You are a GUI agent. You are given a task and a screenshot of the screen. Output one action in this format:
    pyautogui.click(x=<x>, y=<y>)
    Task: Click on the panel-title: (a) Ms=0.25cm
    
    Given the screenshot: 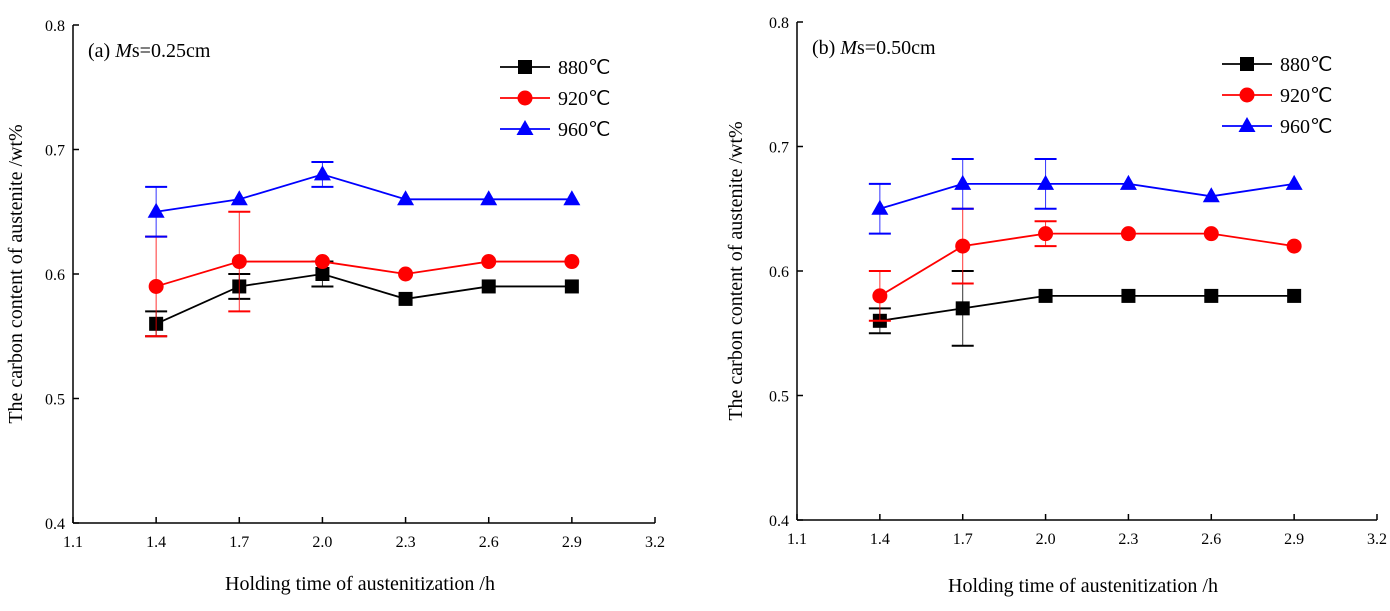 What is the action you would take?
    pyautogui.click(x=149, y=51)
    